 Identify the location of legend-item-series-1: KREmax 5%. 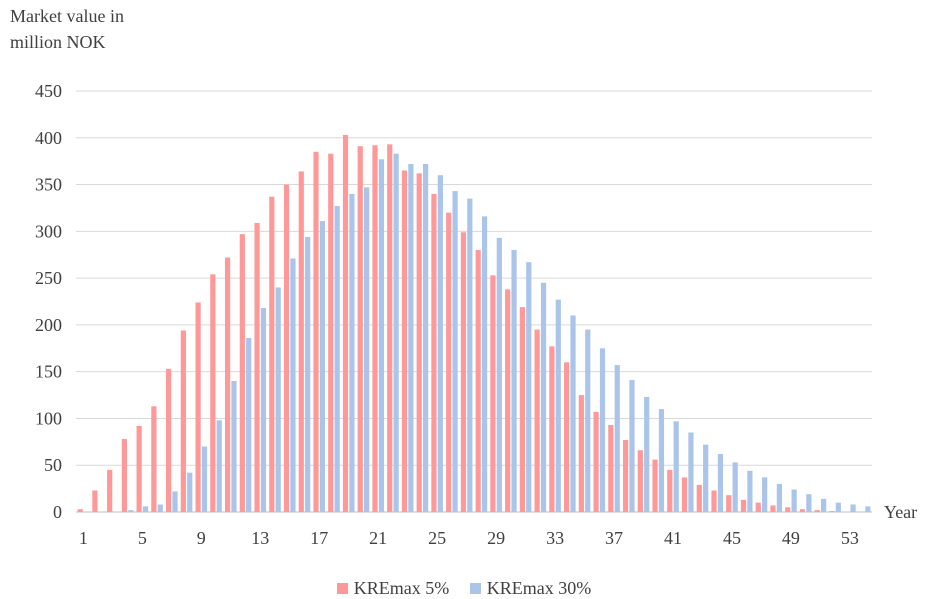
(393, 588).